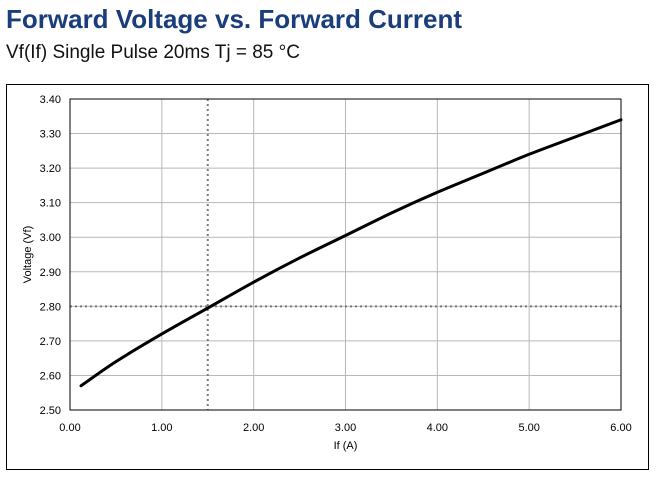 This screenshot has width=658, height=479. Describe the element at coordinates (50, 135) in the screenshot. I see `y-tick-label: 3.30` at that location.